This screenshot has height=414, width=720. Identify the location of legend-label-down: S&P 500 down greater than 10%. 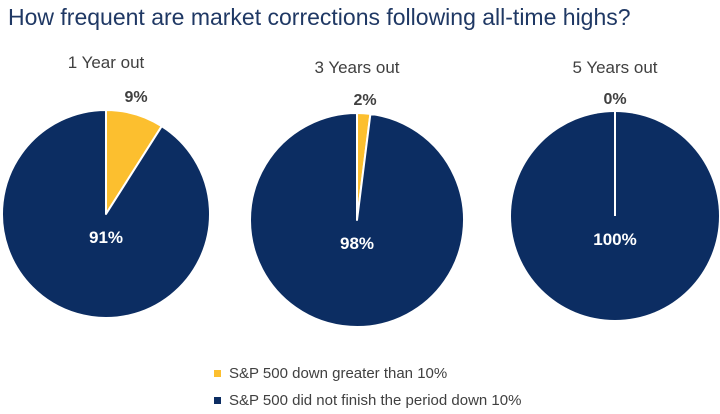
(338, 373).